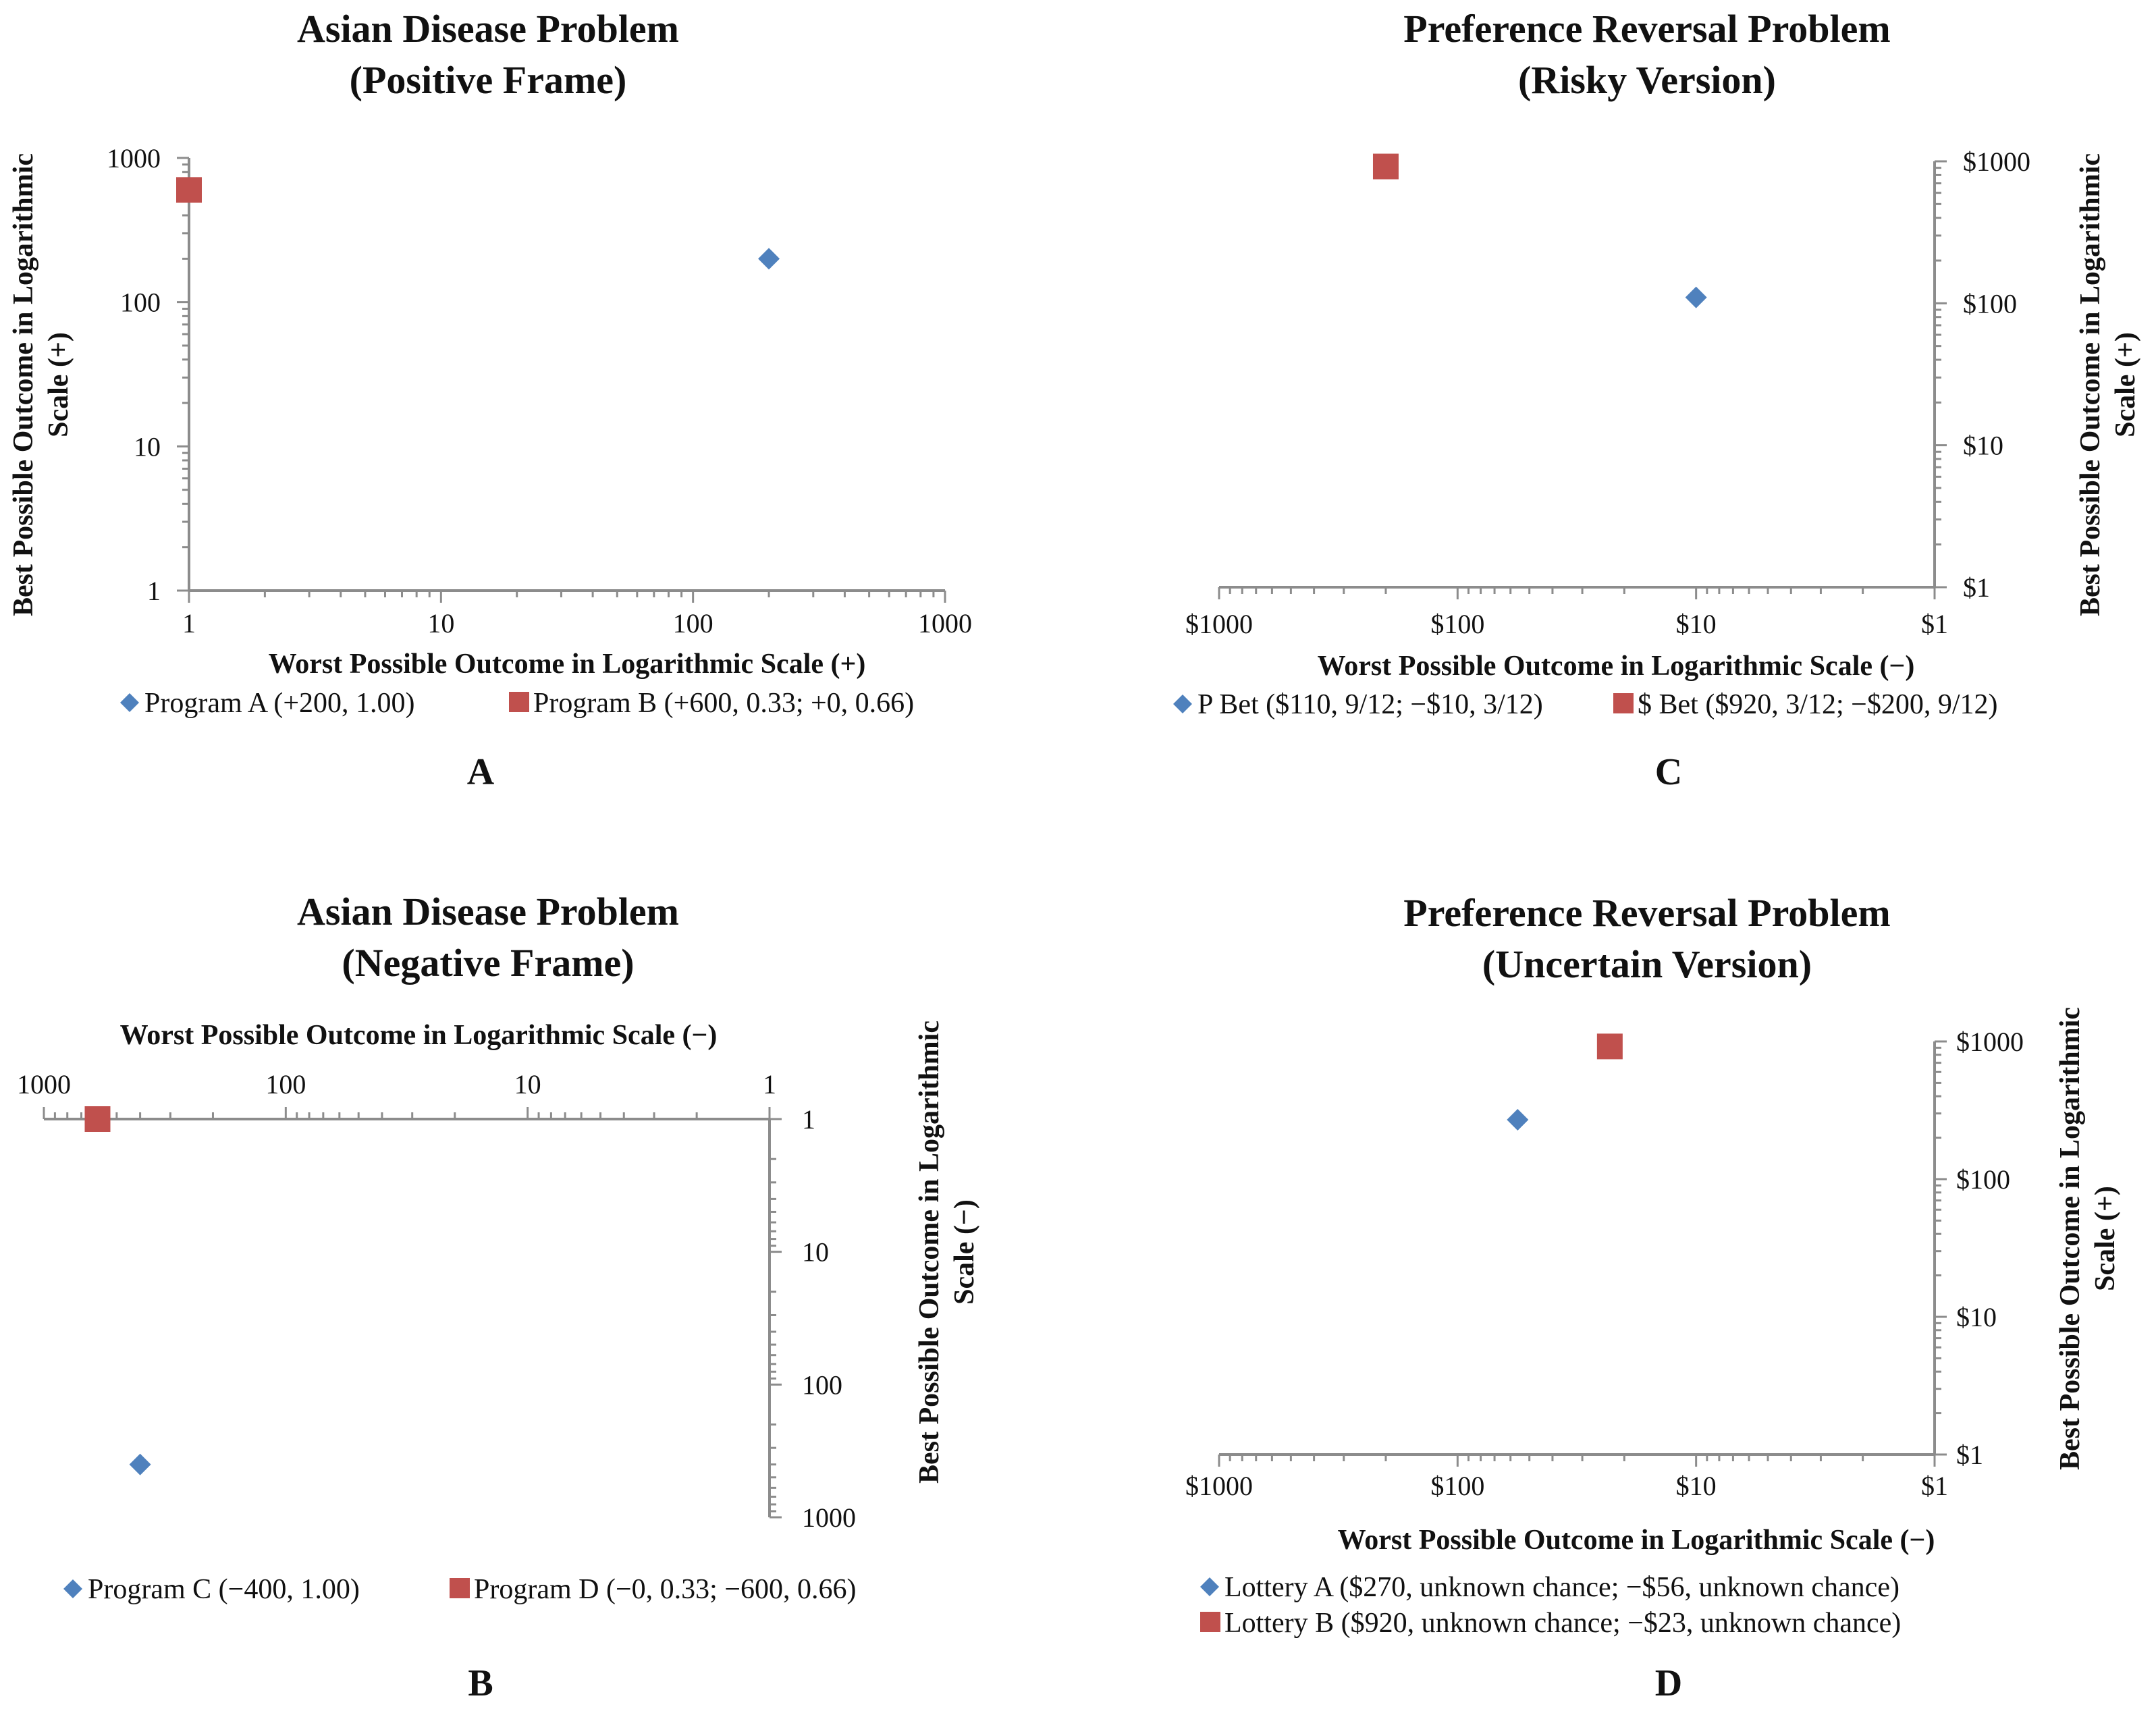  Describe the element at coordinates (279, 703) in the screenshot. I see `legend-label: Program A (+200, 1.00)` at that location.